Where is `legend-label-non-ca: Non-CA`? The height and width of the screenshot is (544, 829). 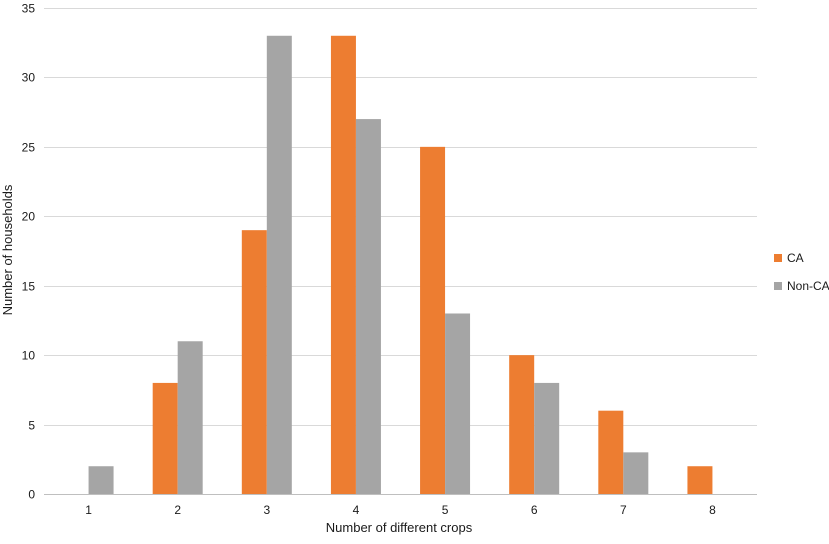 legend-label-non-ca: Non-CA is located at coordinates (808, 286).